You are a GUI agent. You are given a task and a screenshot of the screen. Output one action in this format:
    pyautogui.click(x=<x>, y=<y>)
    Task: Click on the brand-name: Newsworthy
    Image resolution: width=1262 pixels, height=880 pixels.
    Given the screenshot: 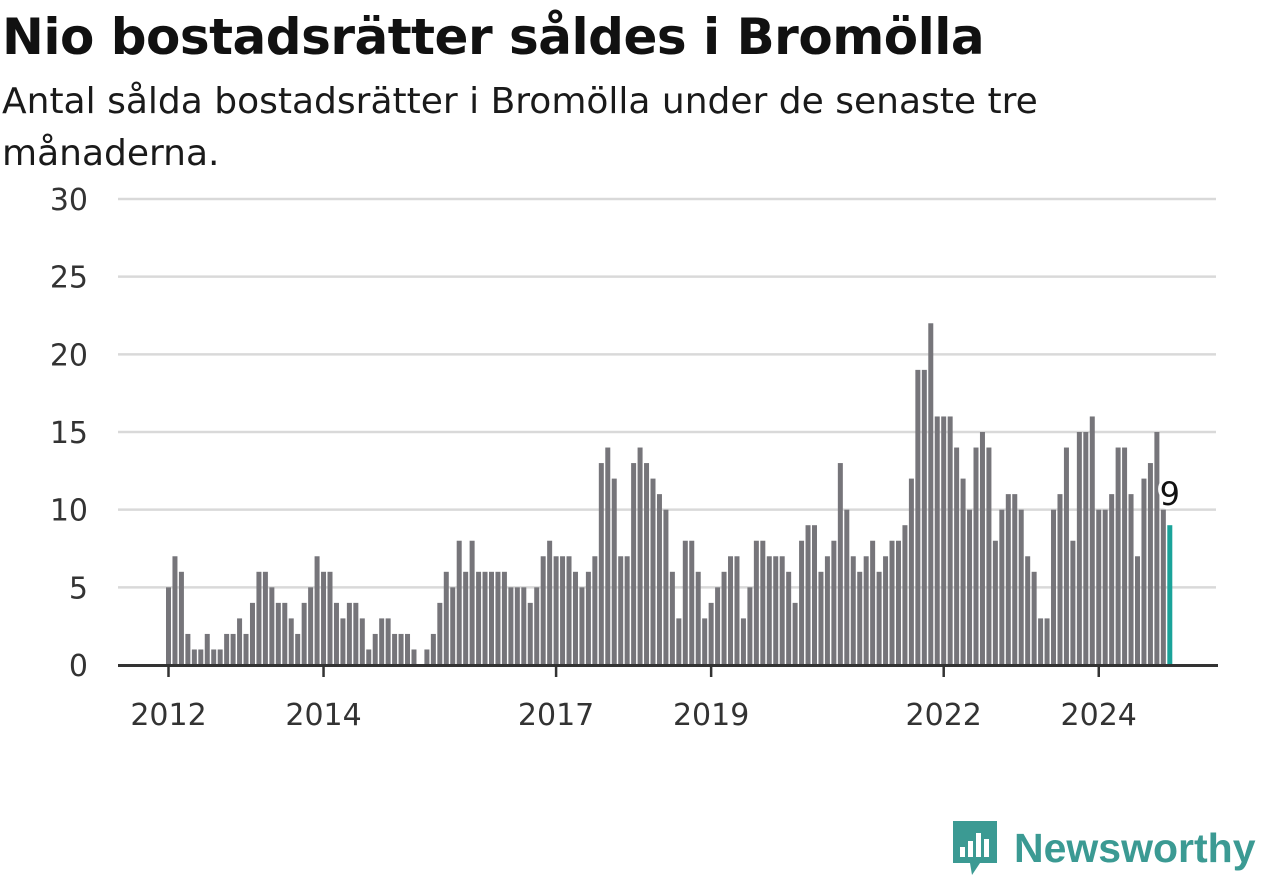 What is the action you would take?
    pyautogui.click(x=1135, y=847)
    